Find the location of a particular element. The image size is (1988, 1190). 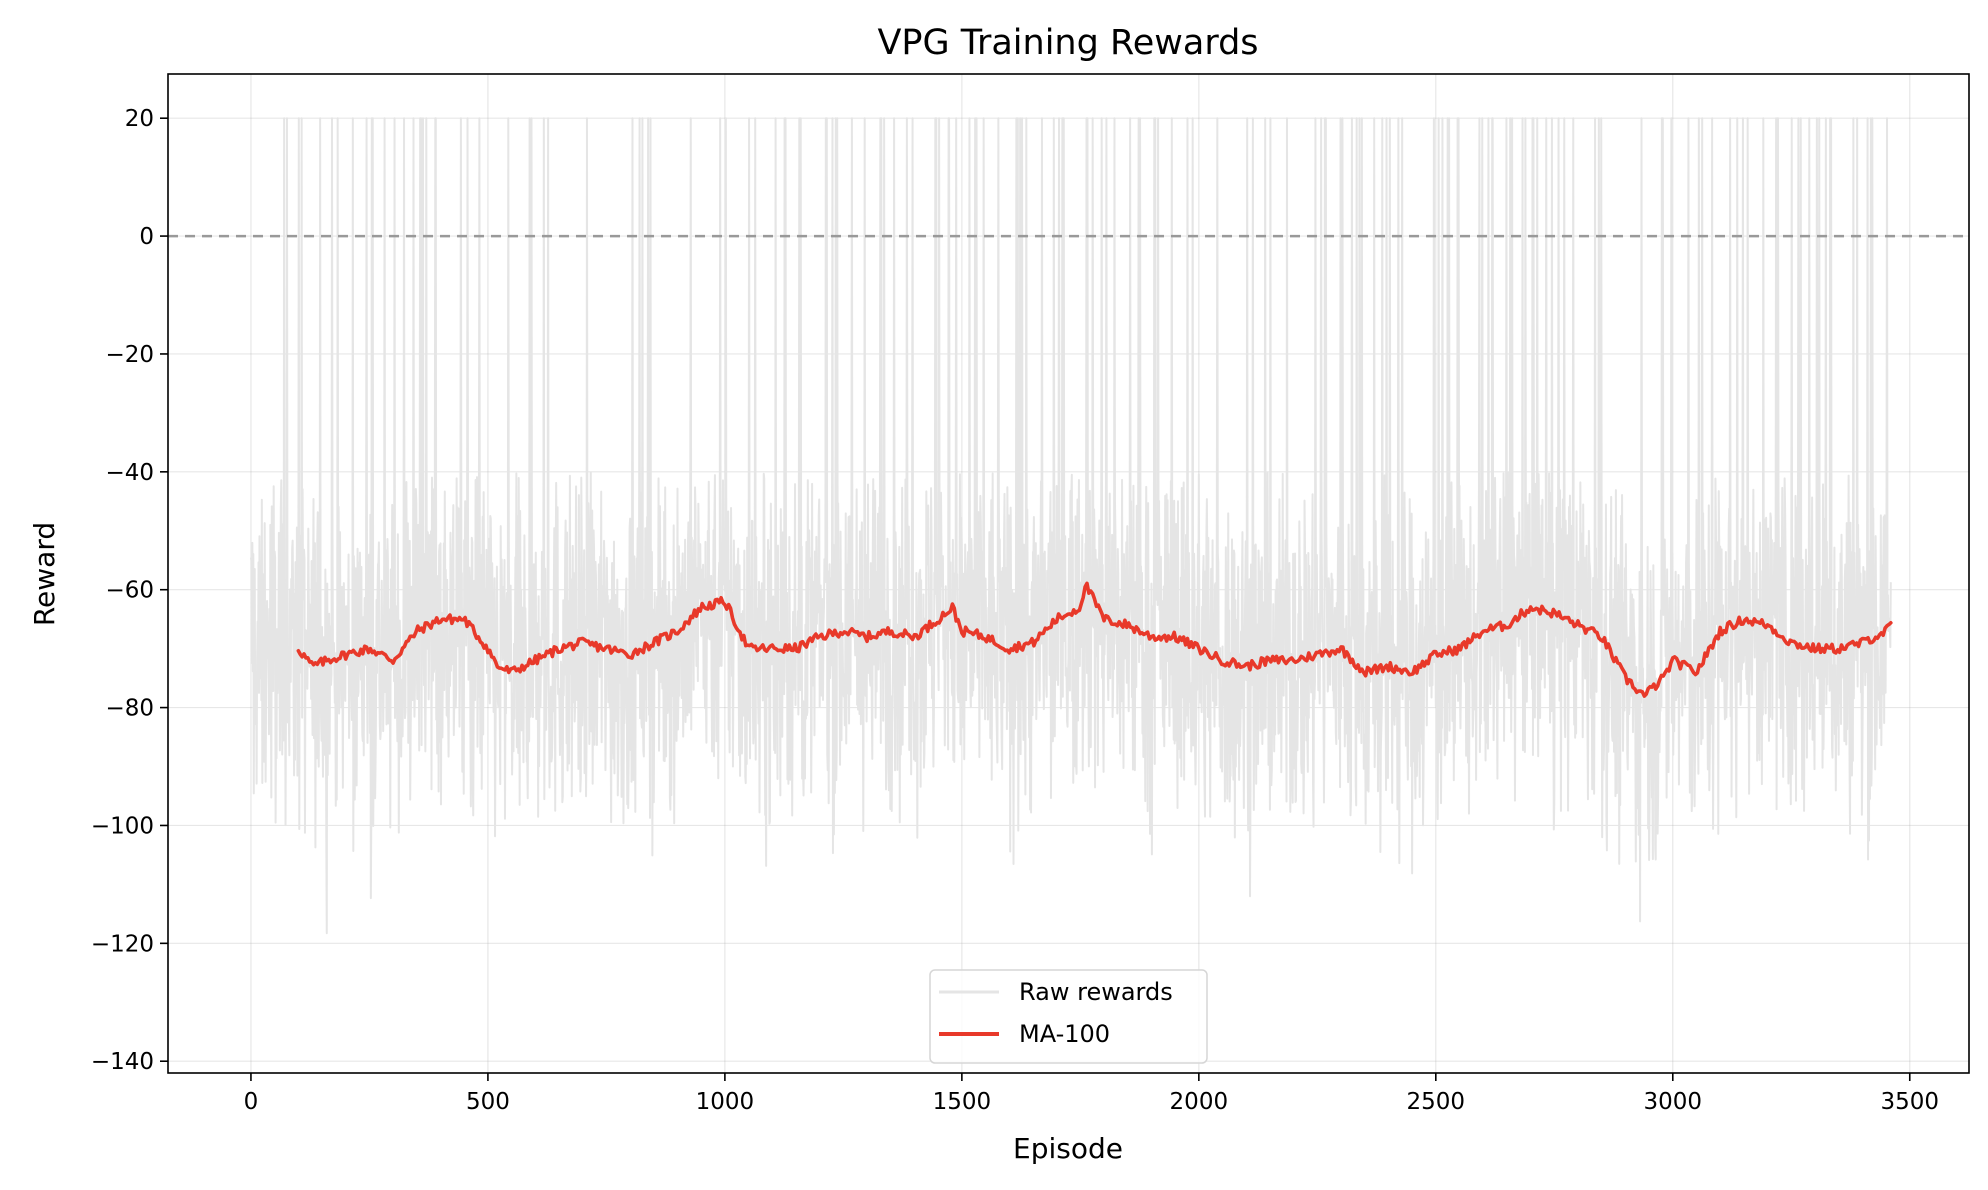

y-tick-label-0: 20 is located at coordinates (139, 119).